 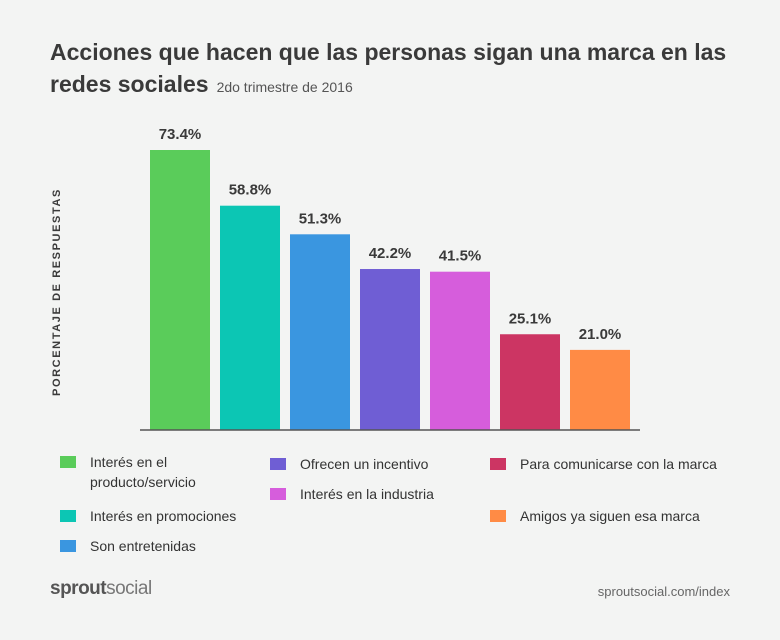 I want to click on bar-value-label: 42.2%, so click(x=390, y=253).